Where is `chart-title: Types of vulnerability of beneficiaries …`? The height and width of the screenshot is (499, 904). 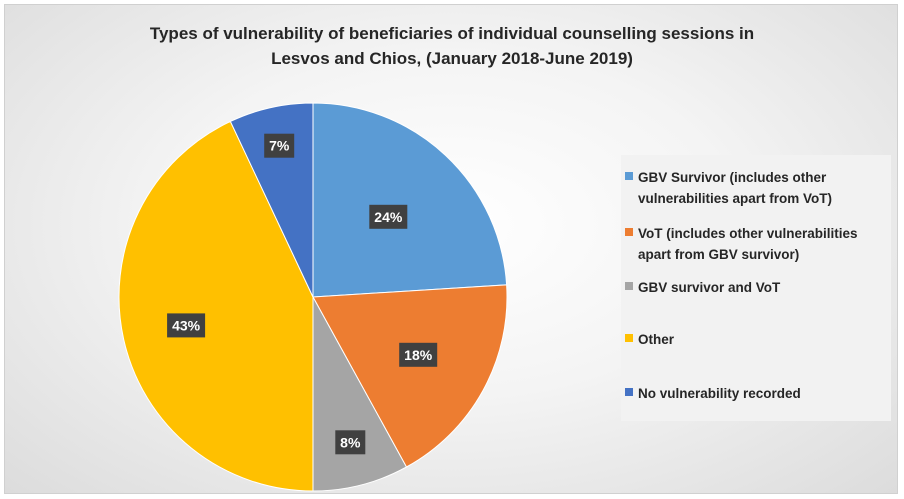
chart-title: Types of vulnerability of beneficiaries … is located at coordinates (452, 46).